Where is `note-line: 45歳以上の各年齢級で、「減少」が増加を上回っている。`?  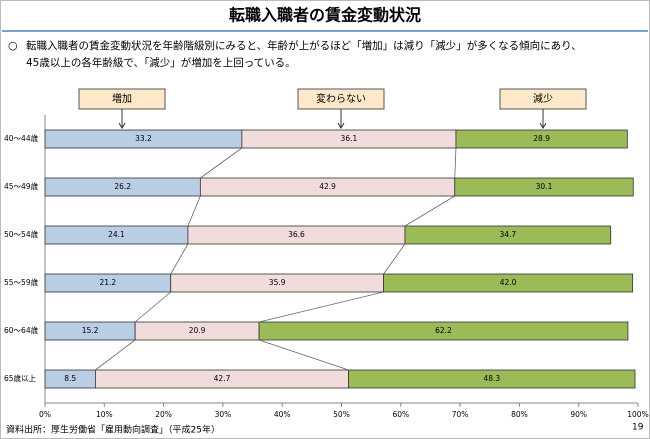
note-line: 45歳以上の各年齢級で、「減少」が増加を上回っている。 is located at coordinates (161, 62).